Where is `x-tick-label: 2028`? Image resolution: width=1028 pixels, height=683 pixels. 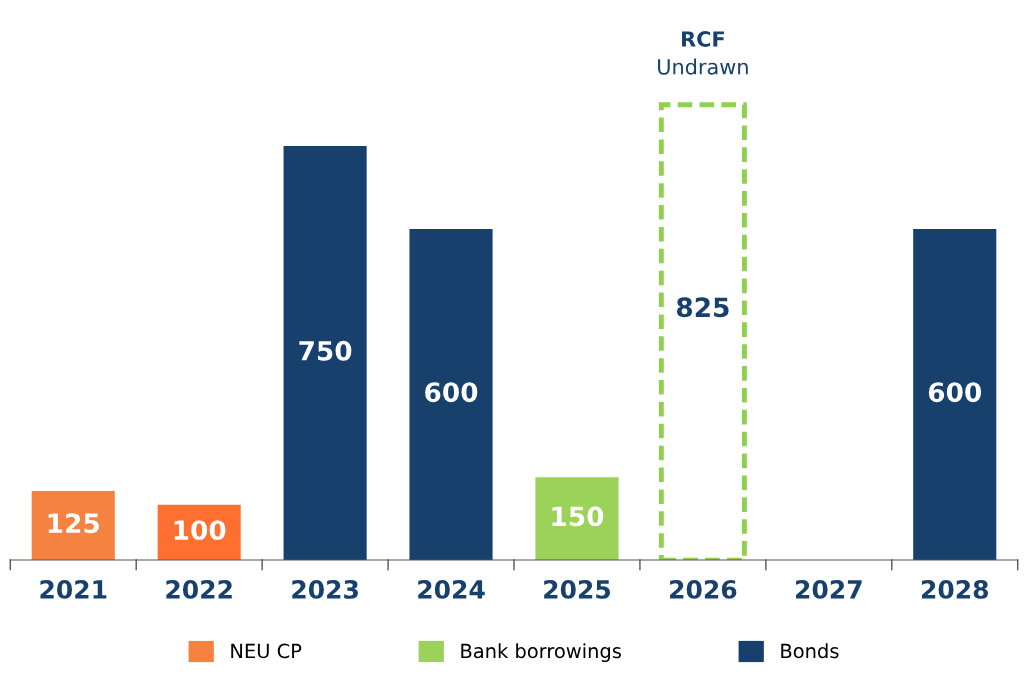 x-tick-label: 2028 is located at coordinates (954, 589).